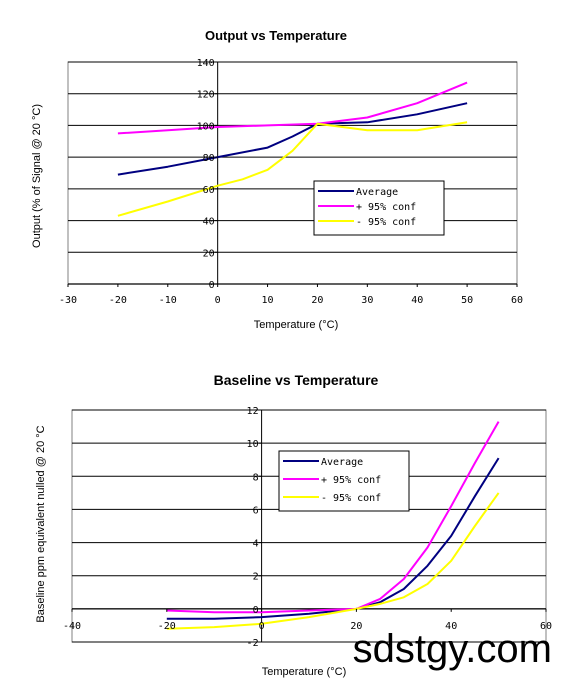 This screenshot has height=691, width=587. I want to click on chart1-legend-label-2: + 95% conf, so click(386, 207).